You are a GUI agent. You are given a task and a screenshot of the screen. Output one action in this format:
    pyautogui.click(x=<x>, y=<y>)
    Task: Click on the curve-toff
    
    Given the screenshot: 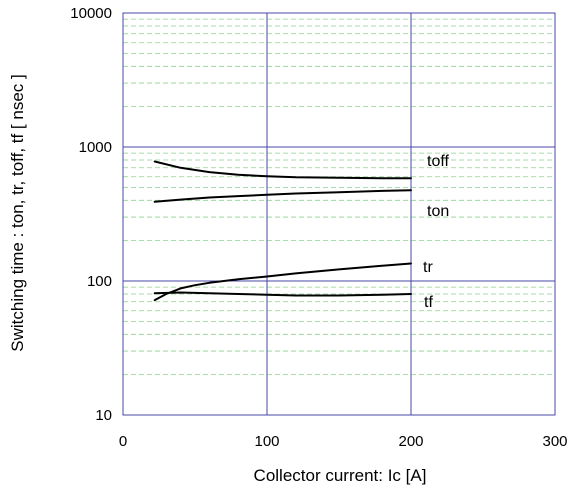 What is the action you would take?
    pyautogui.click(x=282, y=170)
    